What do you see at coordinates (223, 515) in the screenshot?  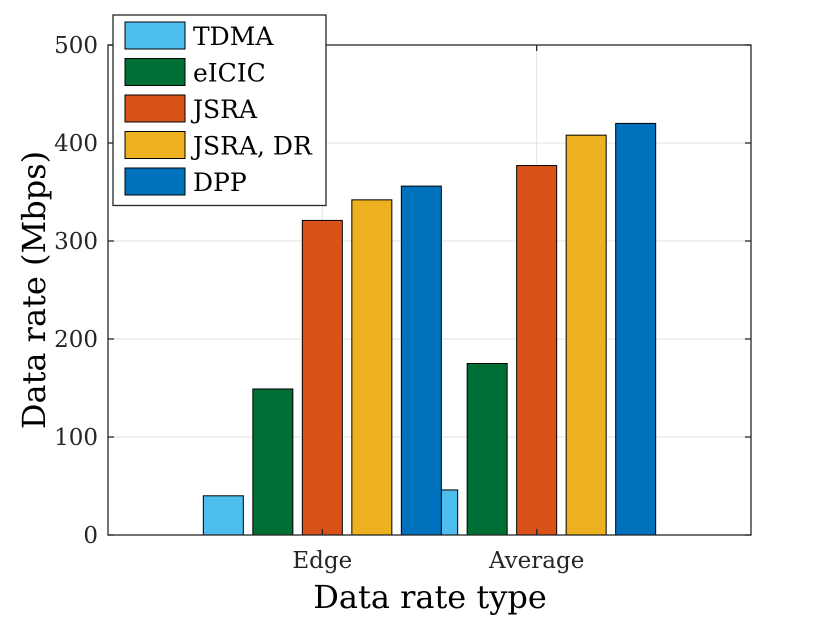 I see `bar-tdma-edge` at bounding box center [223, 515].